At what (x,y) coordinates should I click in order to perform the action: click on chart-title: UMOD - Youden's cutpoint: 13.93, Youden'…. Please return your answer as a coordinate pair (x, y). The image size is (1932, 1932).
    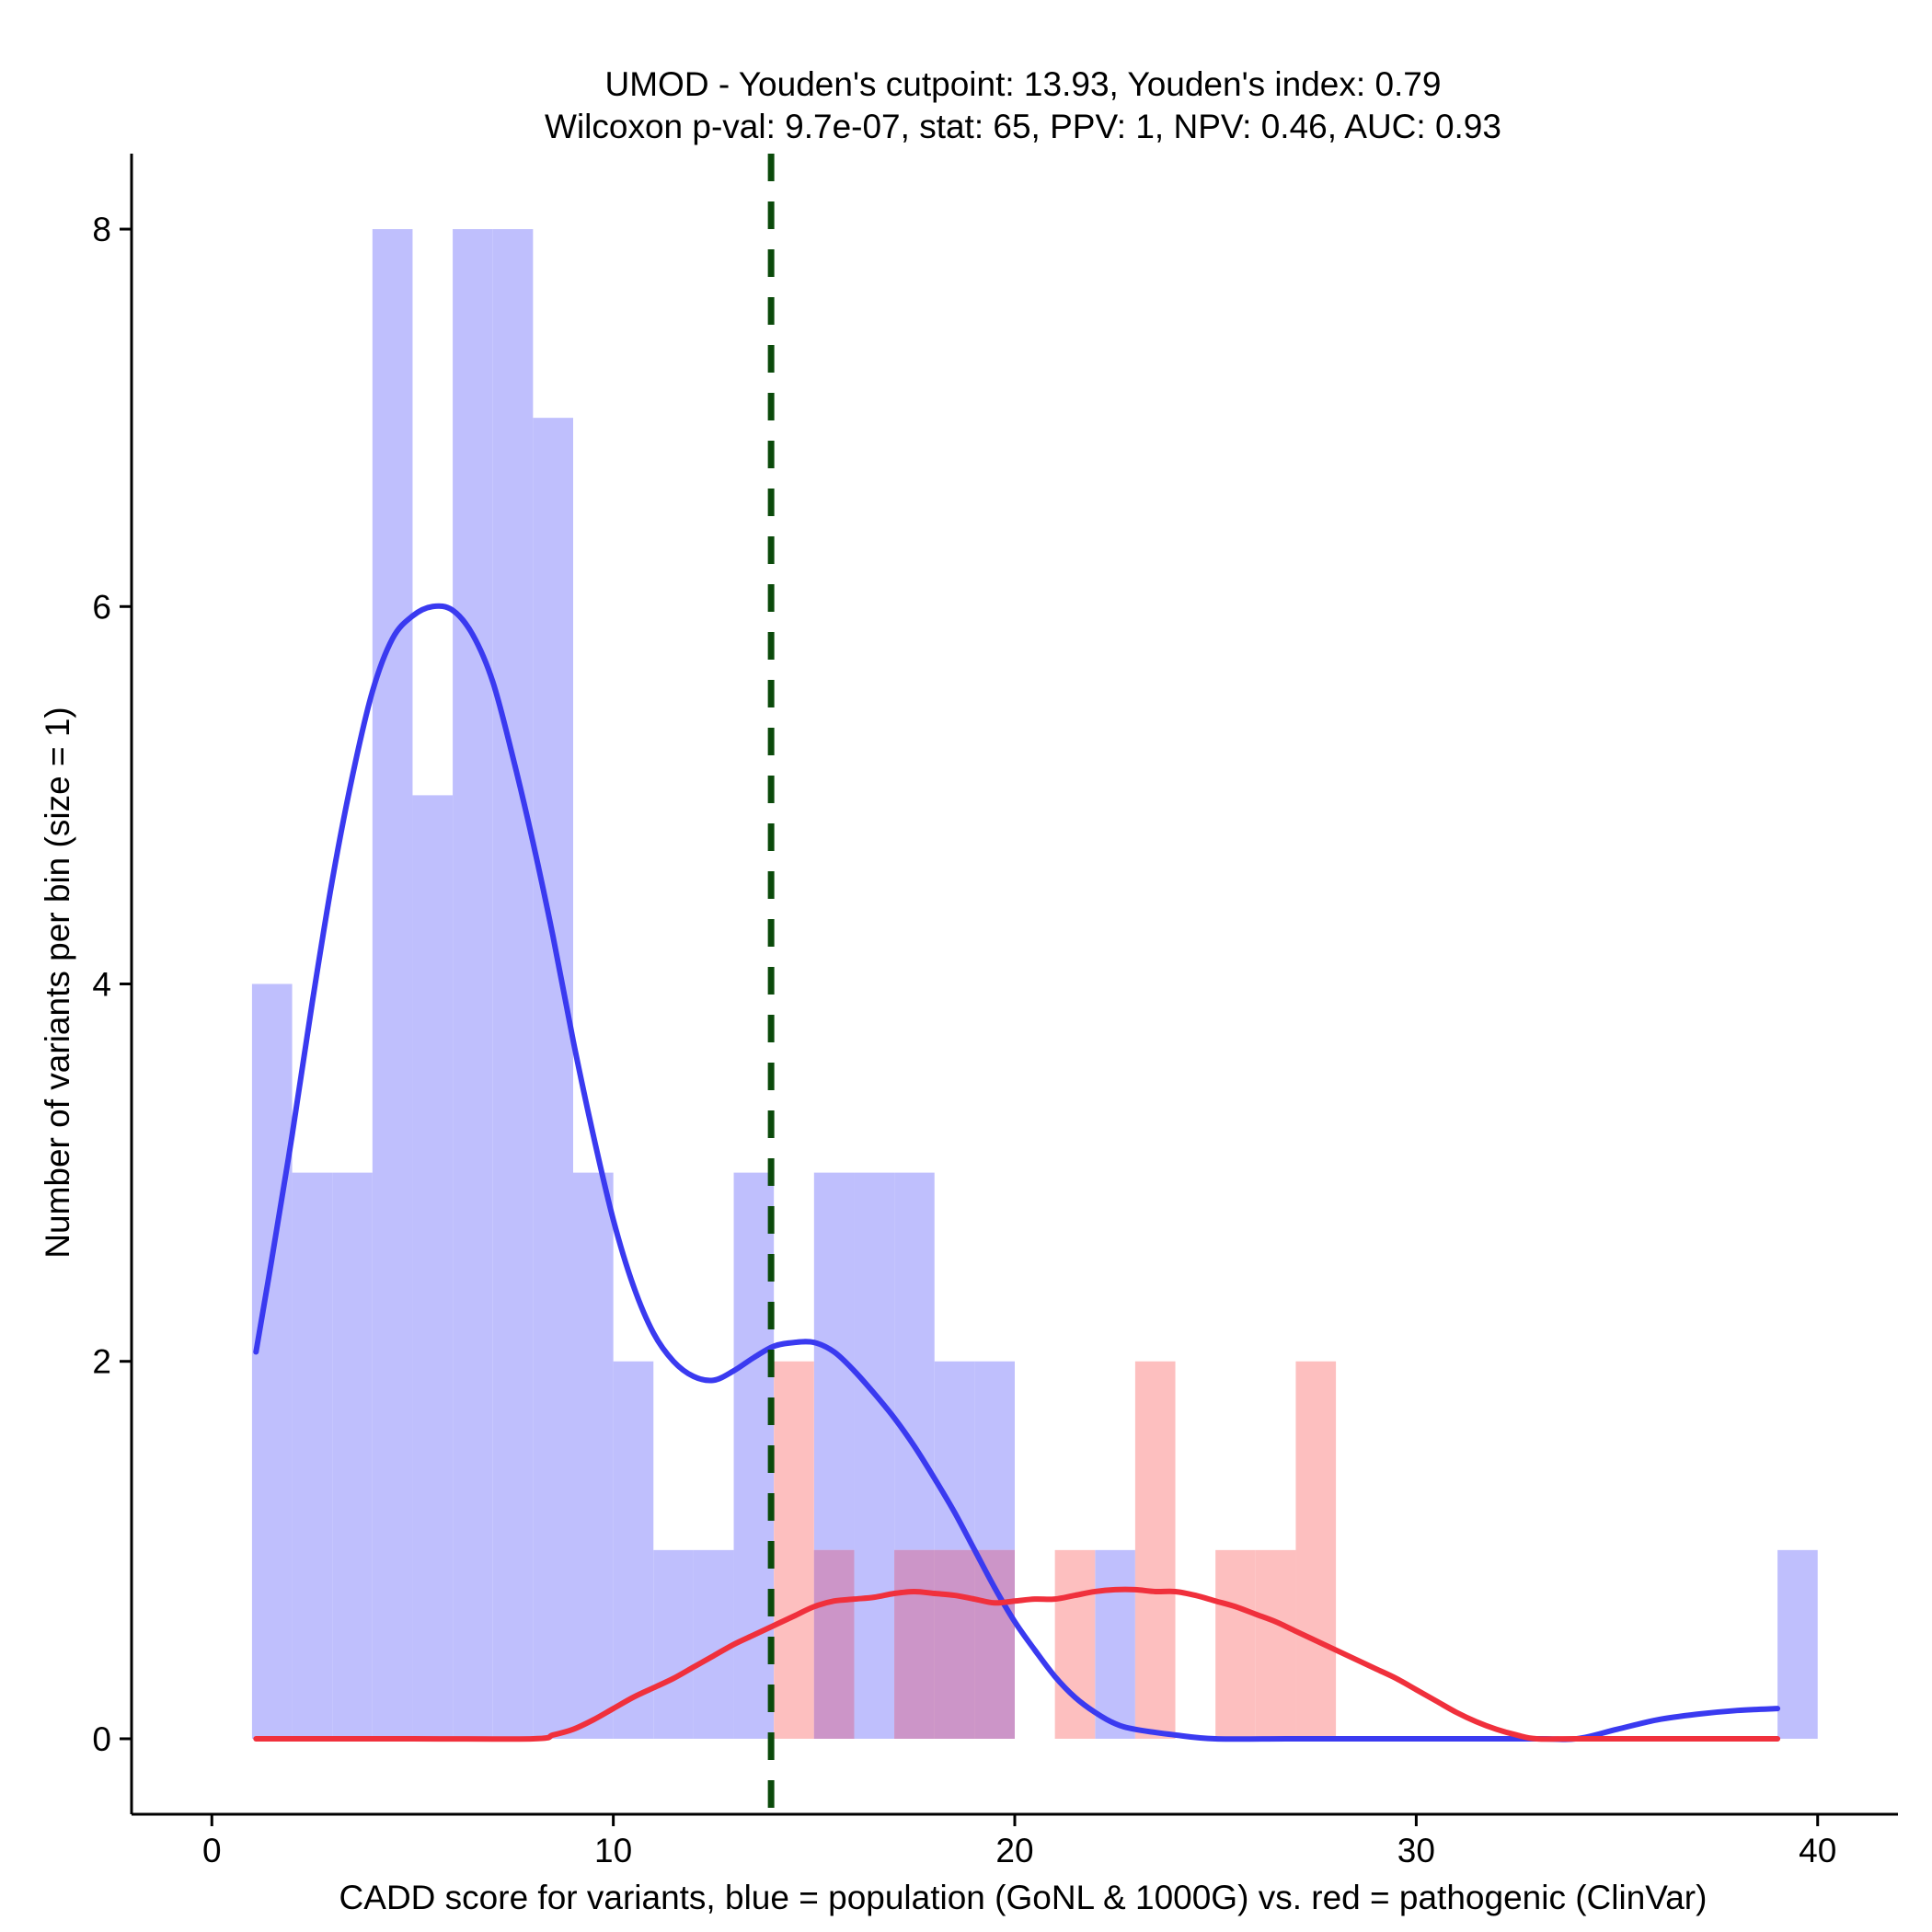
    Looking at the image, I should click on (1023, 105).